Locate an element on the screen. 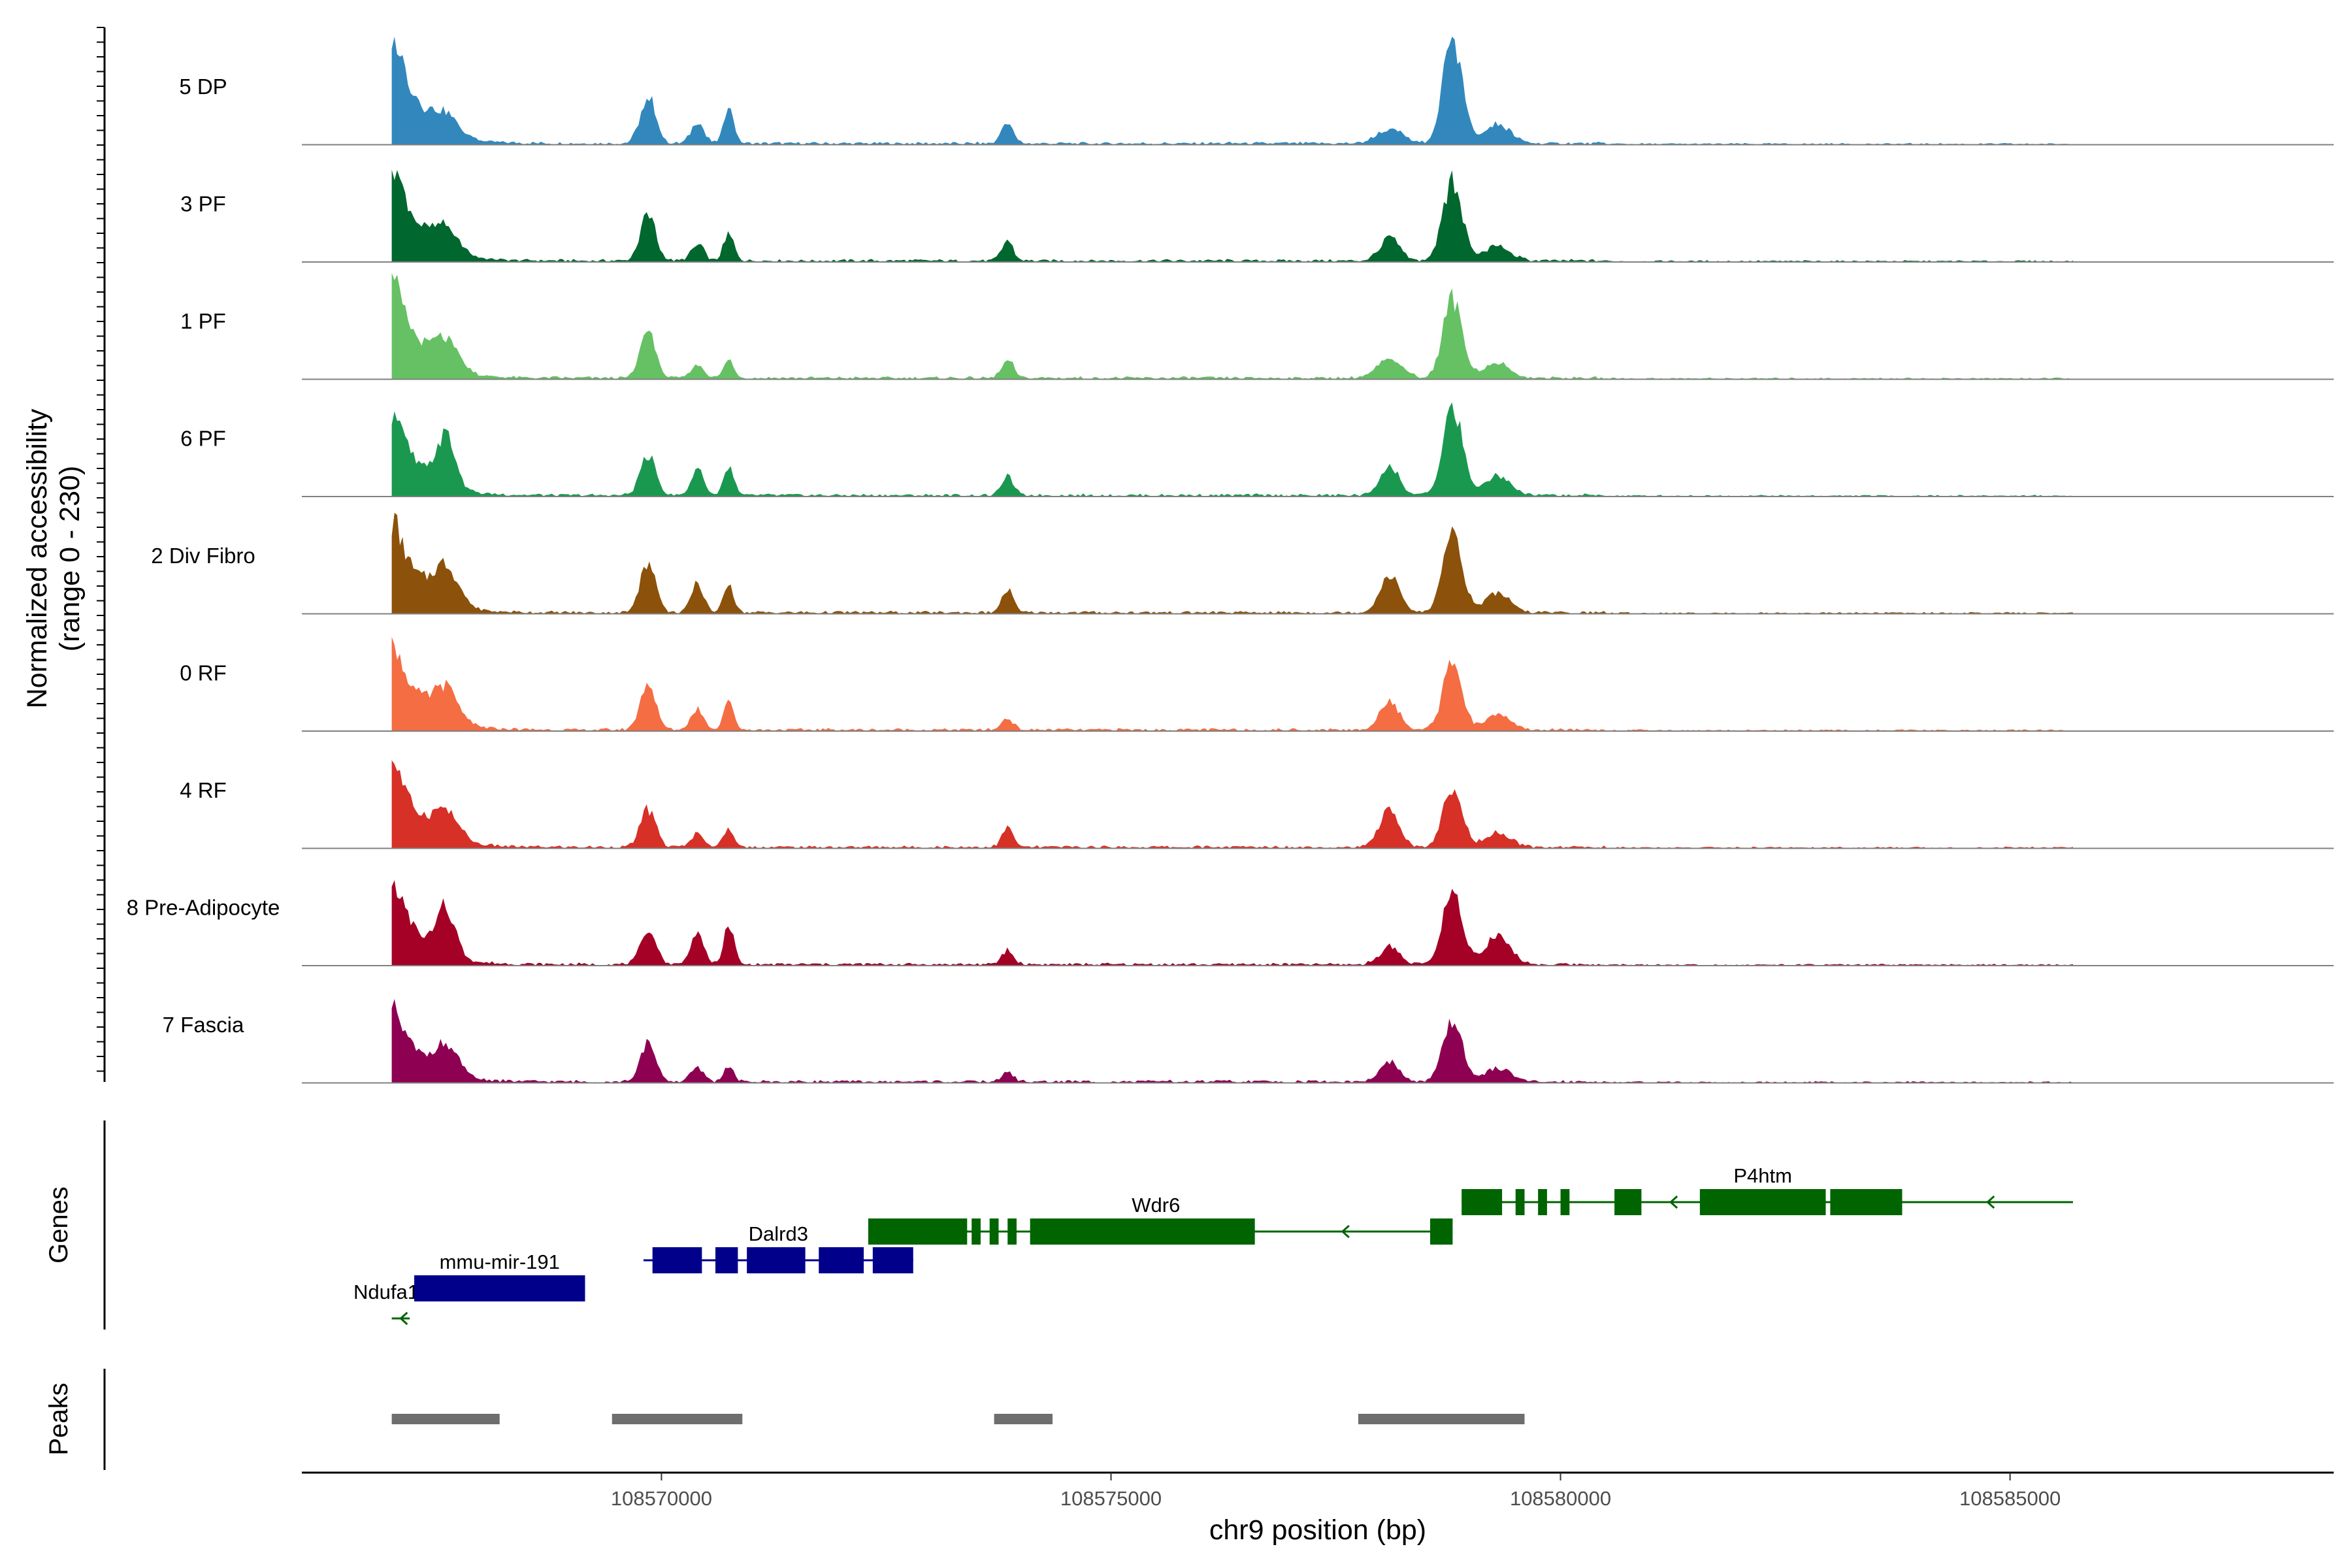 The image size is (2352, 1568). gene-label: Wdr6 is located at coordinates (1156, 1205).